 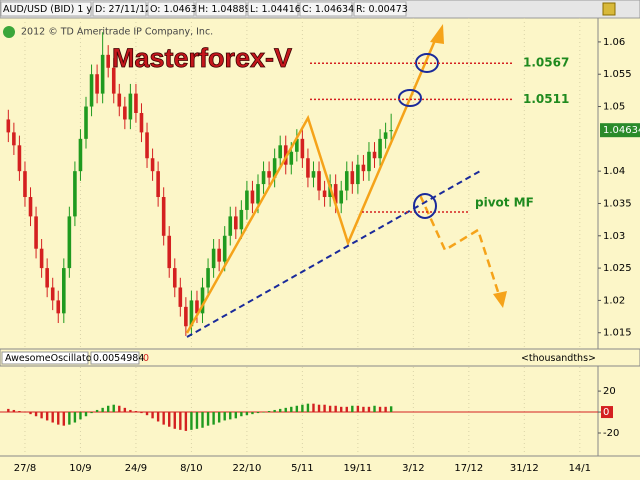 What do you see at coordinates (524, 468) in the screenshot?
I see `x-tick-label: 31/12` at bounding box center [524, 468].